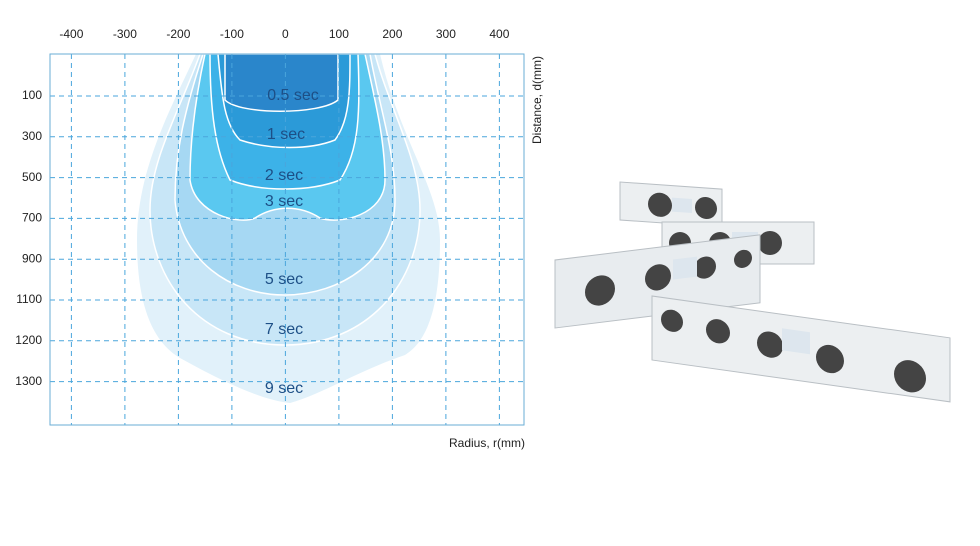 This screenshot has height=546, width=980. Describe the element at coordinates (285, 34) in the screenshot. I see `x-tick-label: 0` at that location.